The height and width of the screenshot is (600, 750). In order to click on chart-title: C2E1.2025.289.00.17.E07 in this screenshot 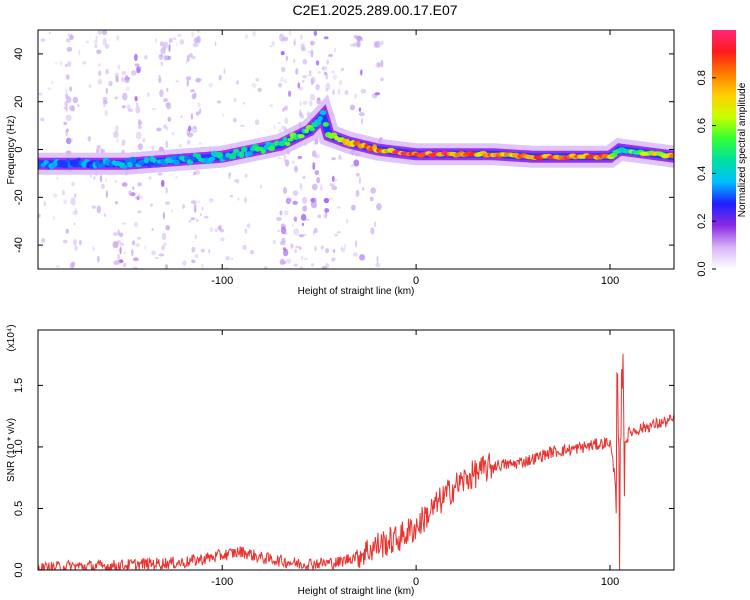, I will do `click(375, 10)`.